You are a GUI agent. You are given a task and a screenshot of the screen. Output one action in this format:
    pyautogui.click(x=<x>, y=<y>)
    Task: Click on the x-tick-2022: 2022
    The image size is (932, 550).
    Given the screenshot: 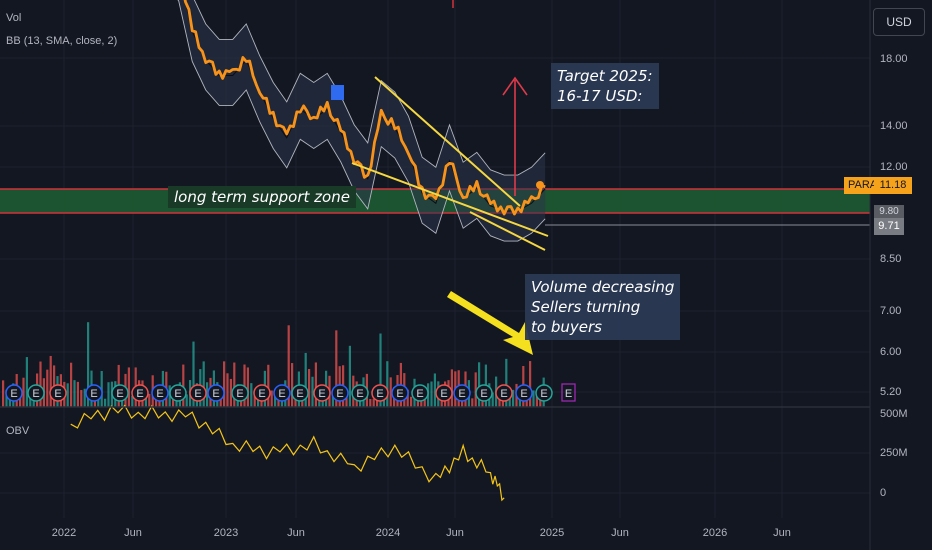 What is the action you would take?
    pyautogui.click(x=64, y=533)
    